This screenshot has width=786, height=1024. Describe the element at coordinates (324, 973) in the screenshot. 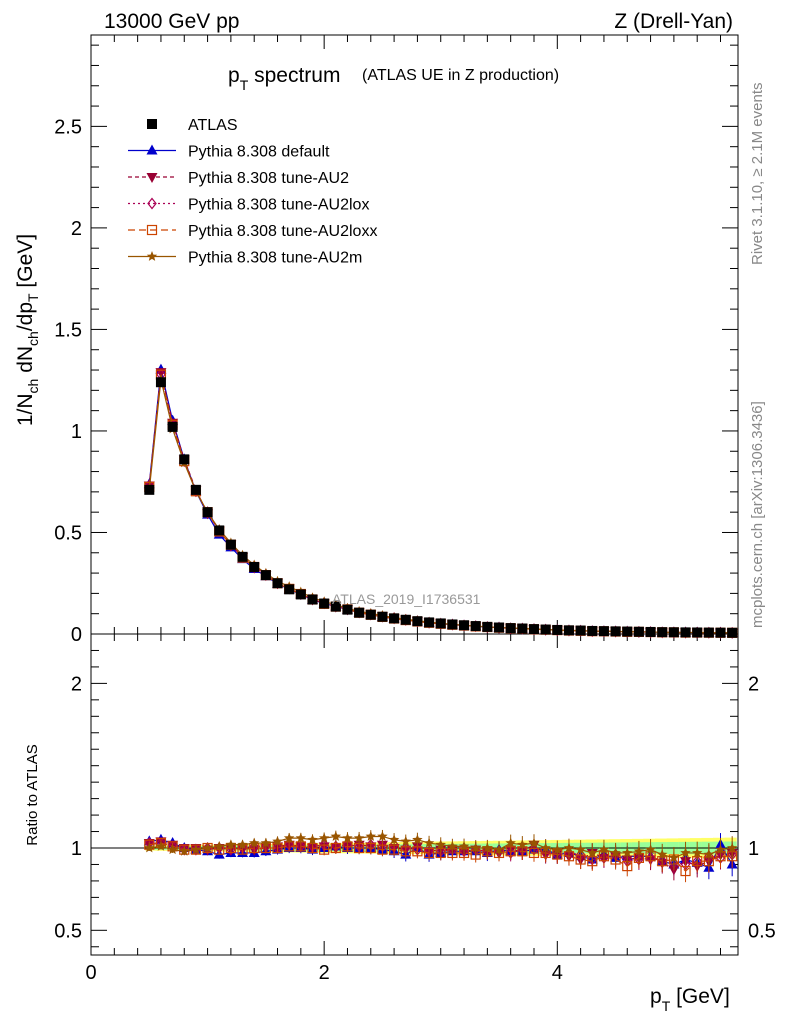

I see `x-tick-label: 2` at that location.